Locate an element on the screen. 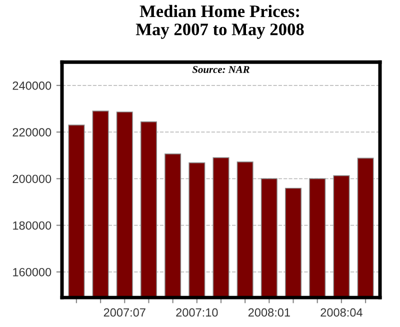 The image size is (400, 327). x-tick-label: 2008:04 is located at coordinates (341, 312).